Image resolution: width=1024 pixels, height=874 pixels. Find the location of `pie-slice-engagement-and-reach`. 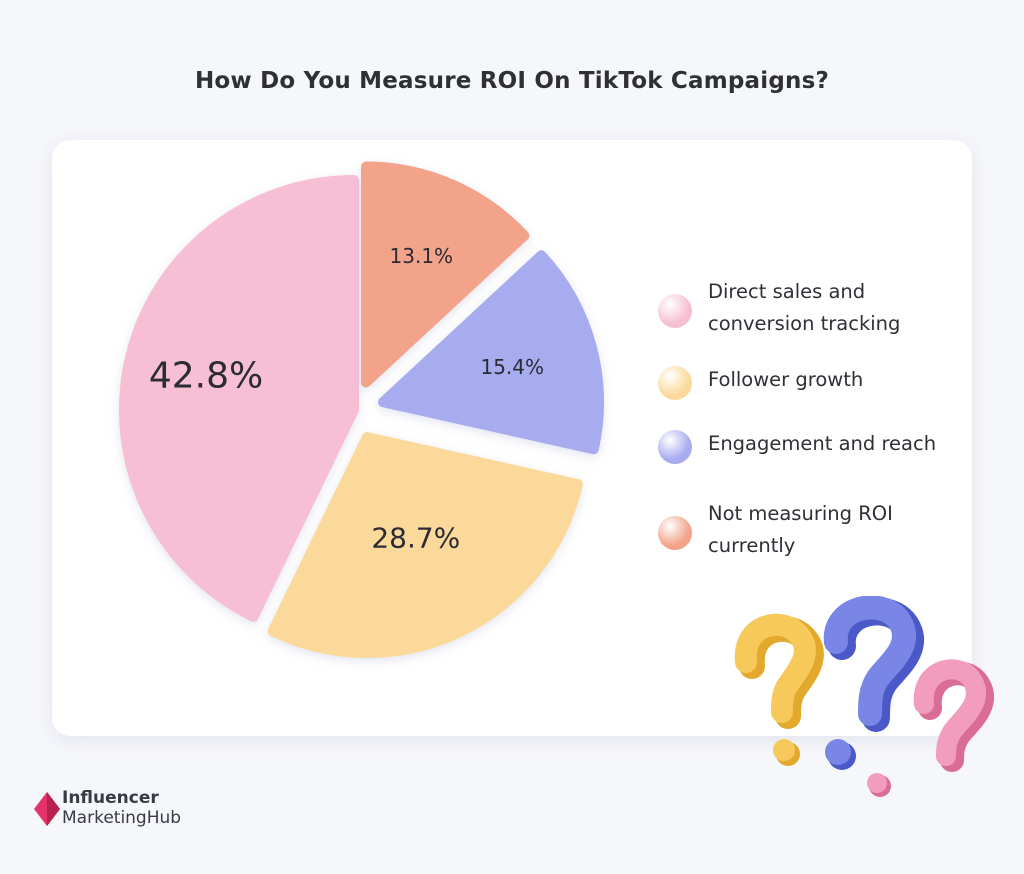

pie-slice-engagement-and-reach is located at coordinates (490, 352).